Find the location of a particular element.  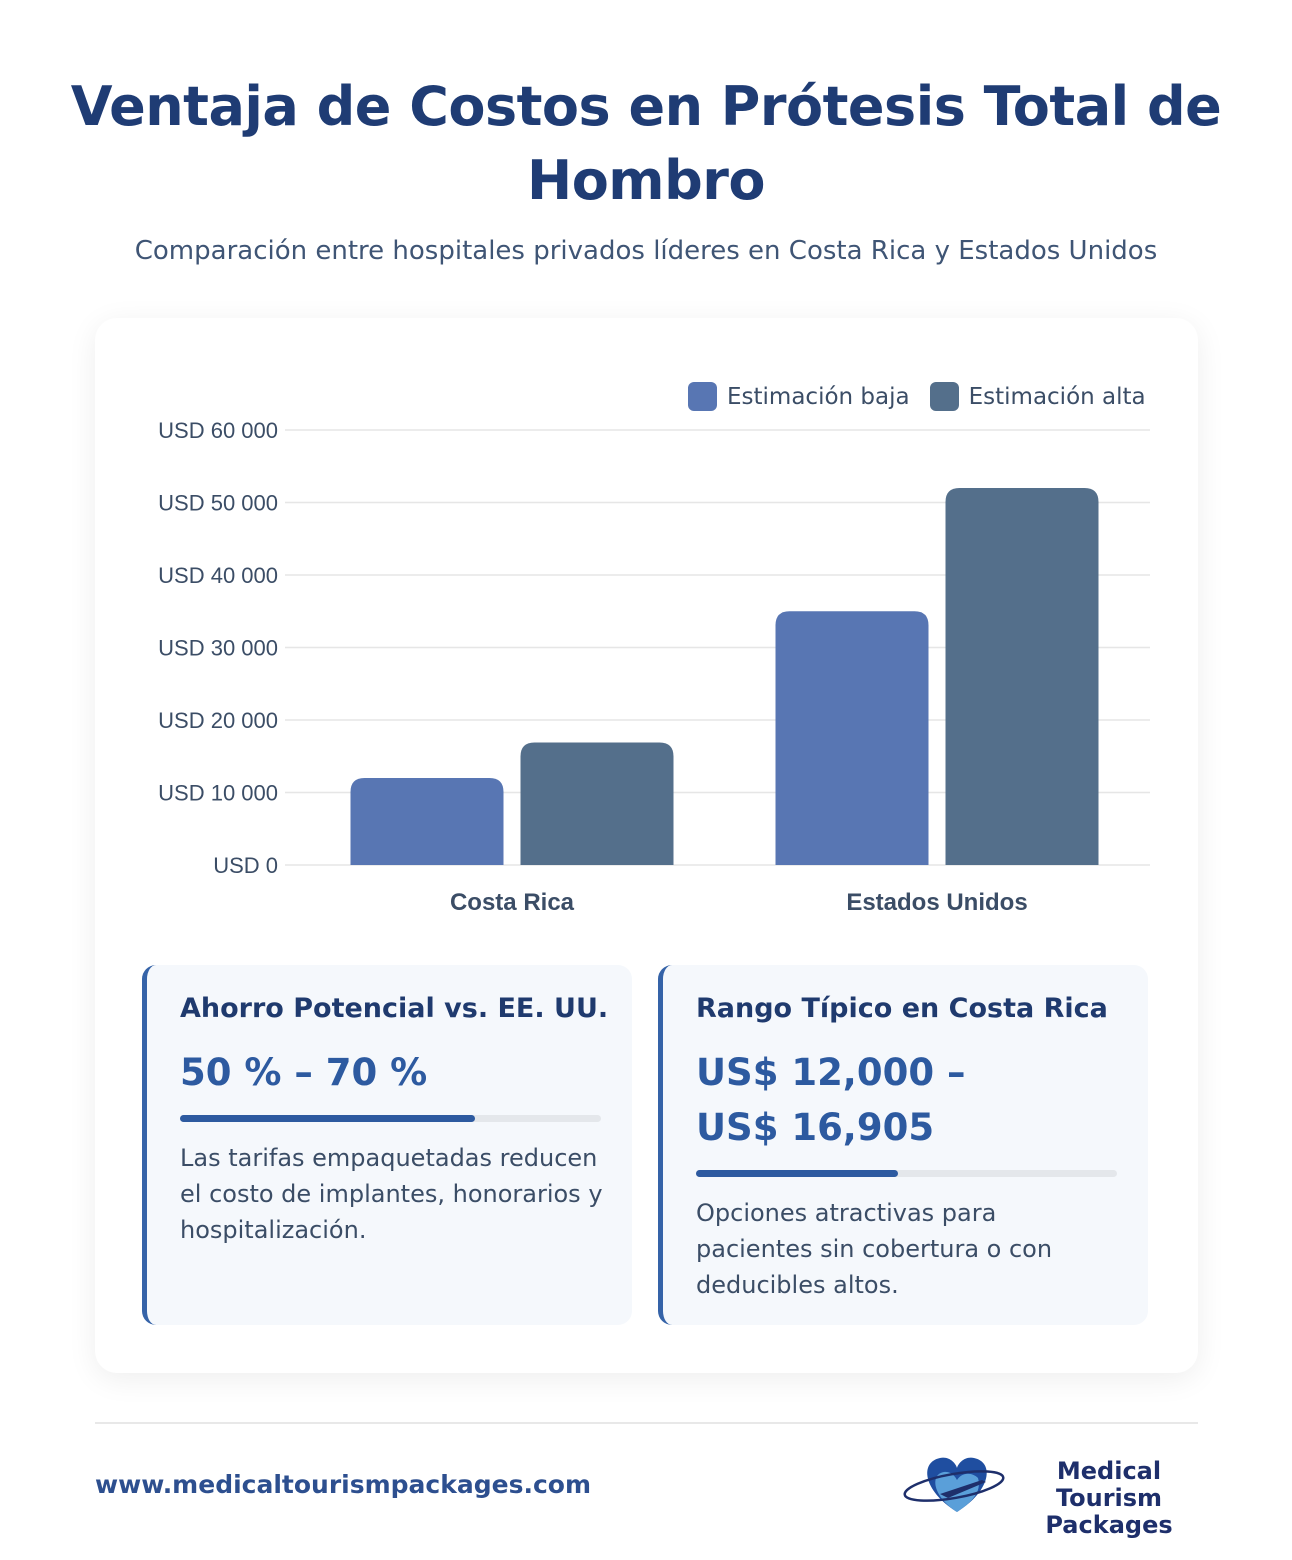

savings-value: 50 % – 70 % is located at coordinates (304, 1072).